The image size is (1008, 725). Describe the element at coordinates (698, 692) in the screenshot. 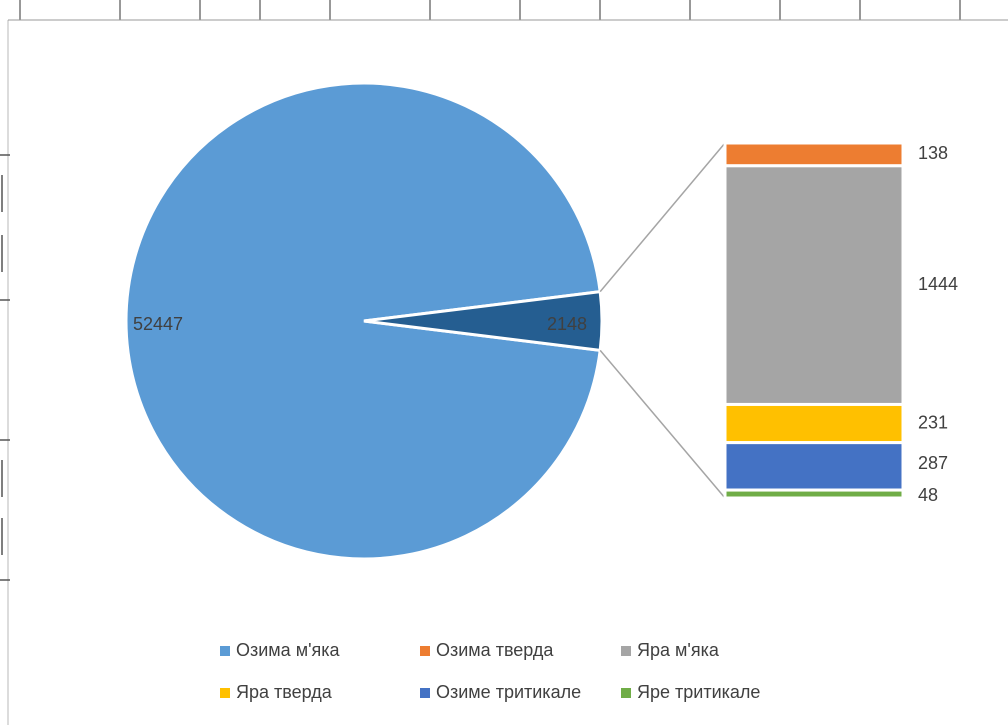

I see `legend-label: Яре тритикале` at that location.